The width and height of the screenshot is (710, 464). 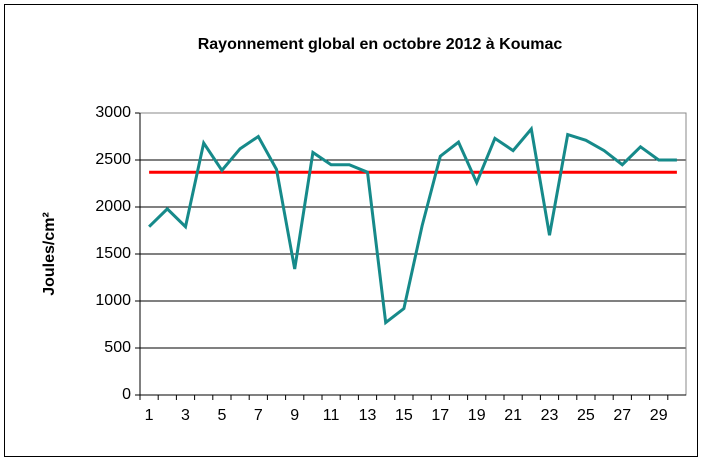 What do you see at coordinates (221, 415) in the screenshot?
I see `x-tick-label: 5` at bounding box center [221, 415].